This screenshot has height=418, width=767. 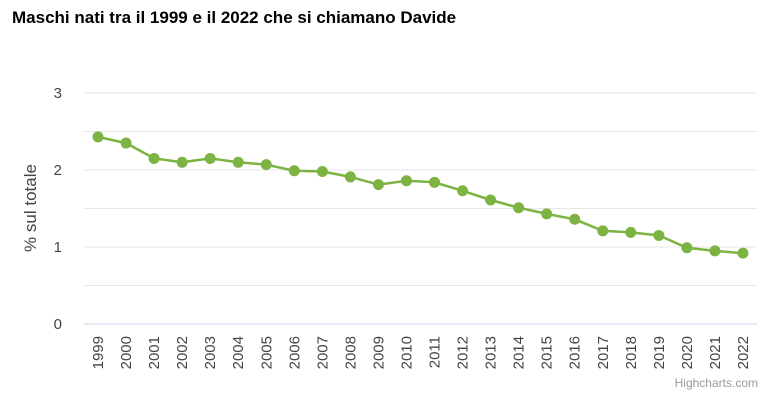 What do you see at coordinates (350, 352) in the screenshot?
I see `x-tick-label: 2008` at bounding box center [350, 352].